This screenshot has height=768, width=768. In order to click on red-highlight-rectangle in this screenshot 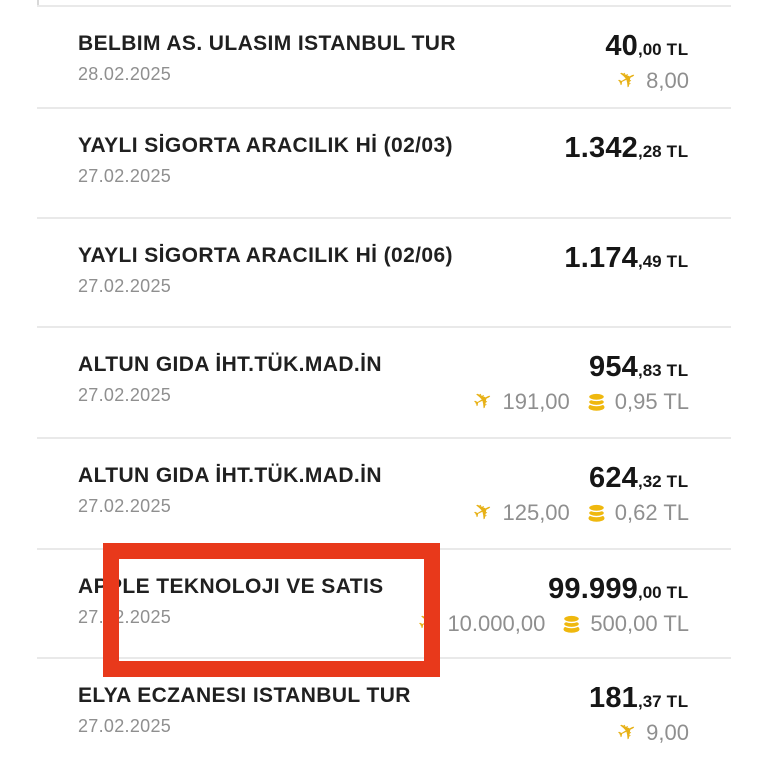, I will do `click(271, 610)`.